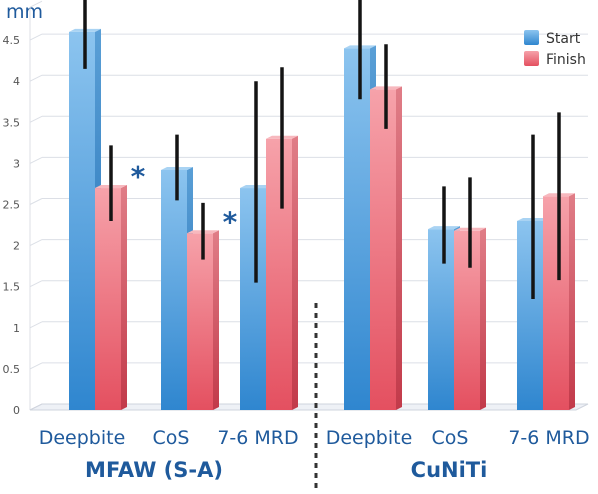  I want to click on y-tick-label: 4.5, so click(12, 40).